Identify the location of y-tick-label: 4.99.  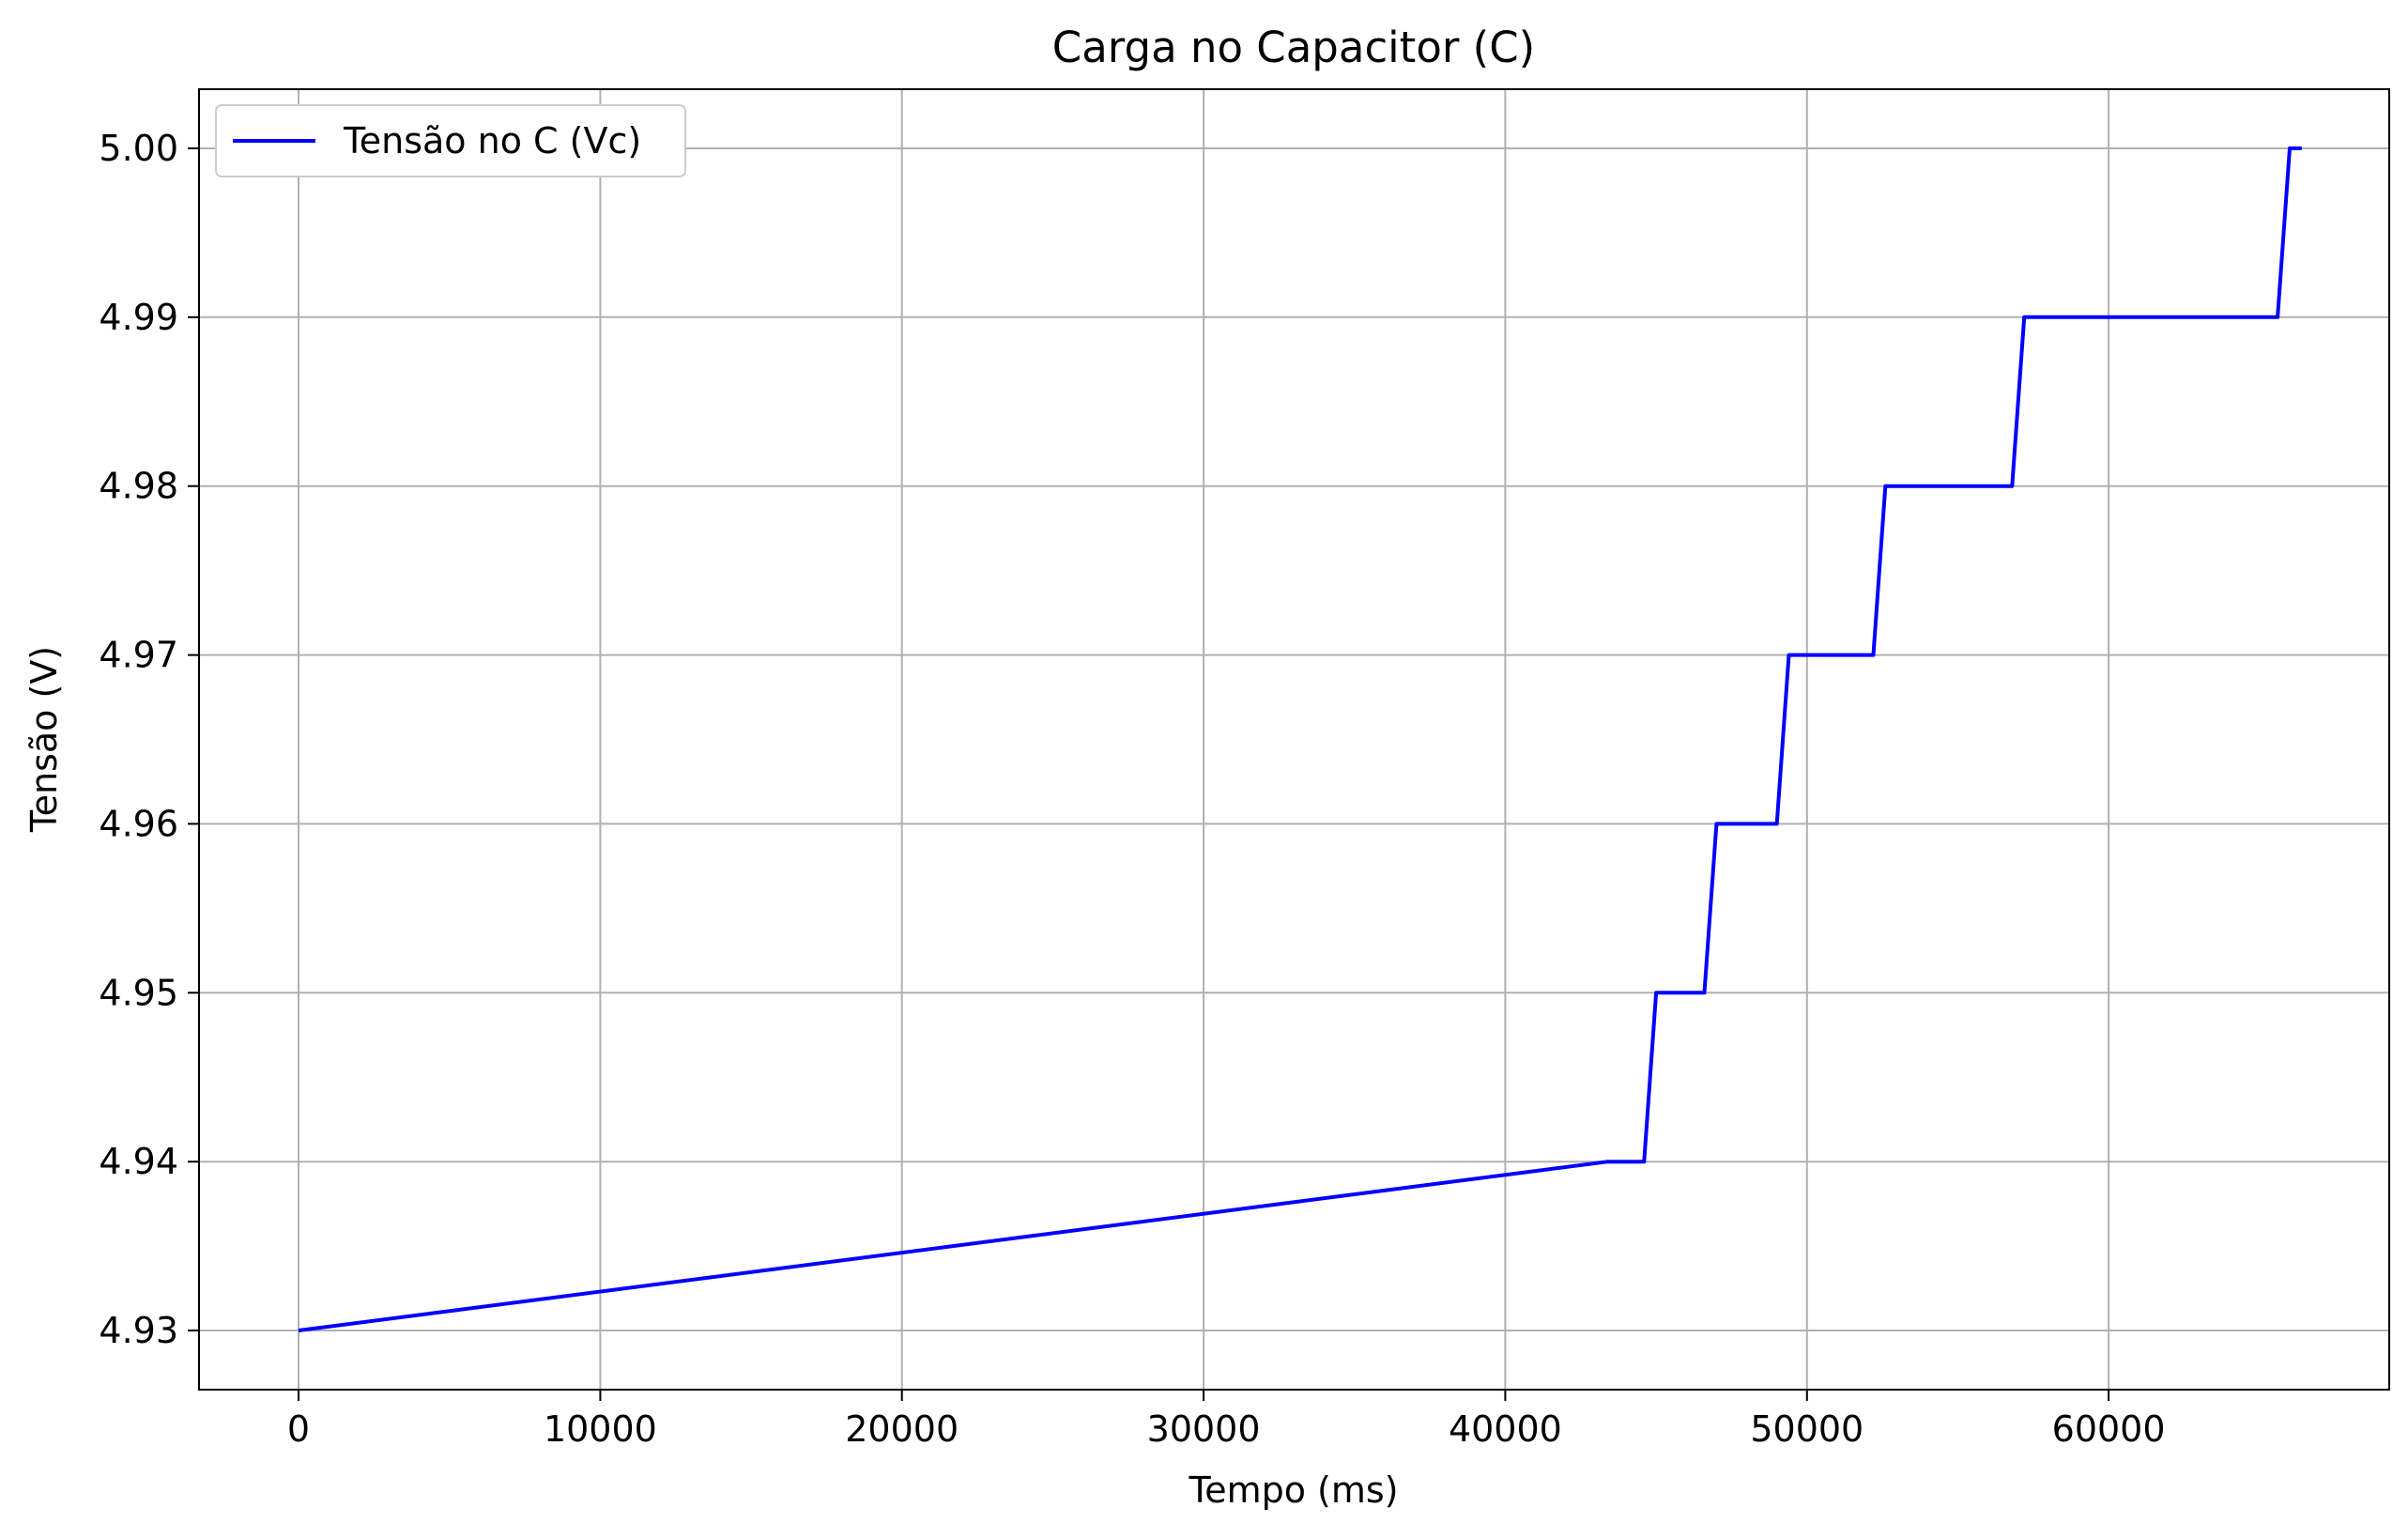
(138, 317).